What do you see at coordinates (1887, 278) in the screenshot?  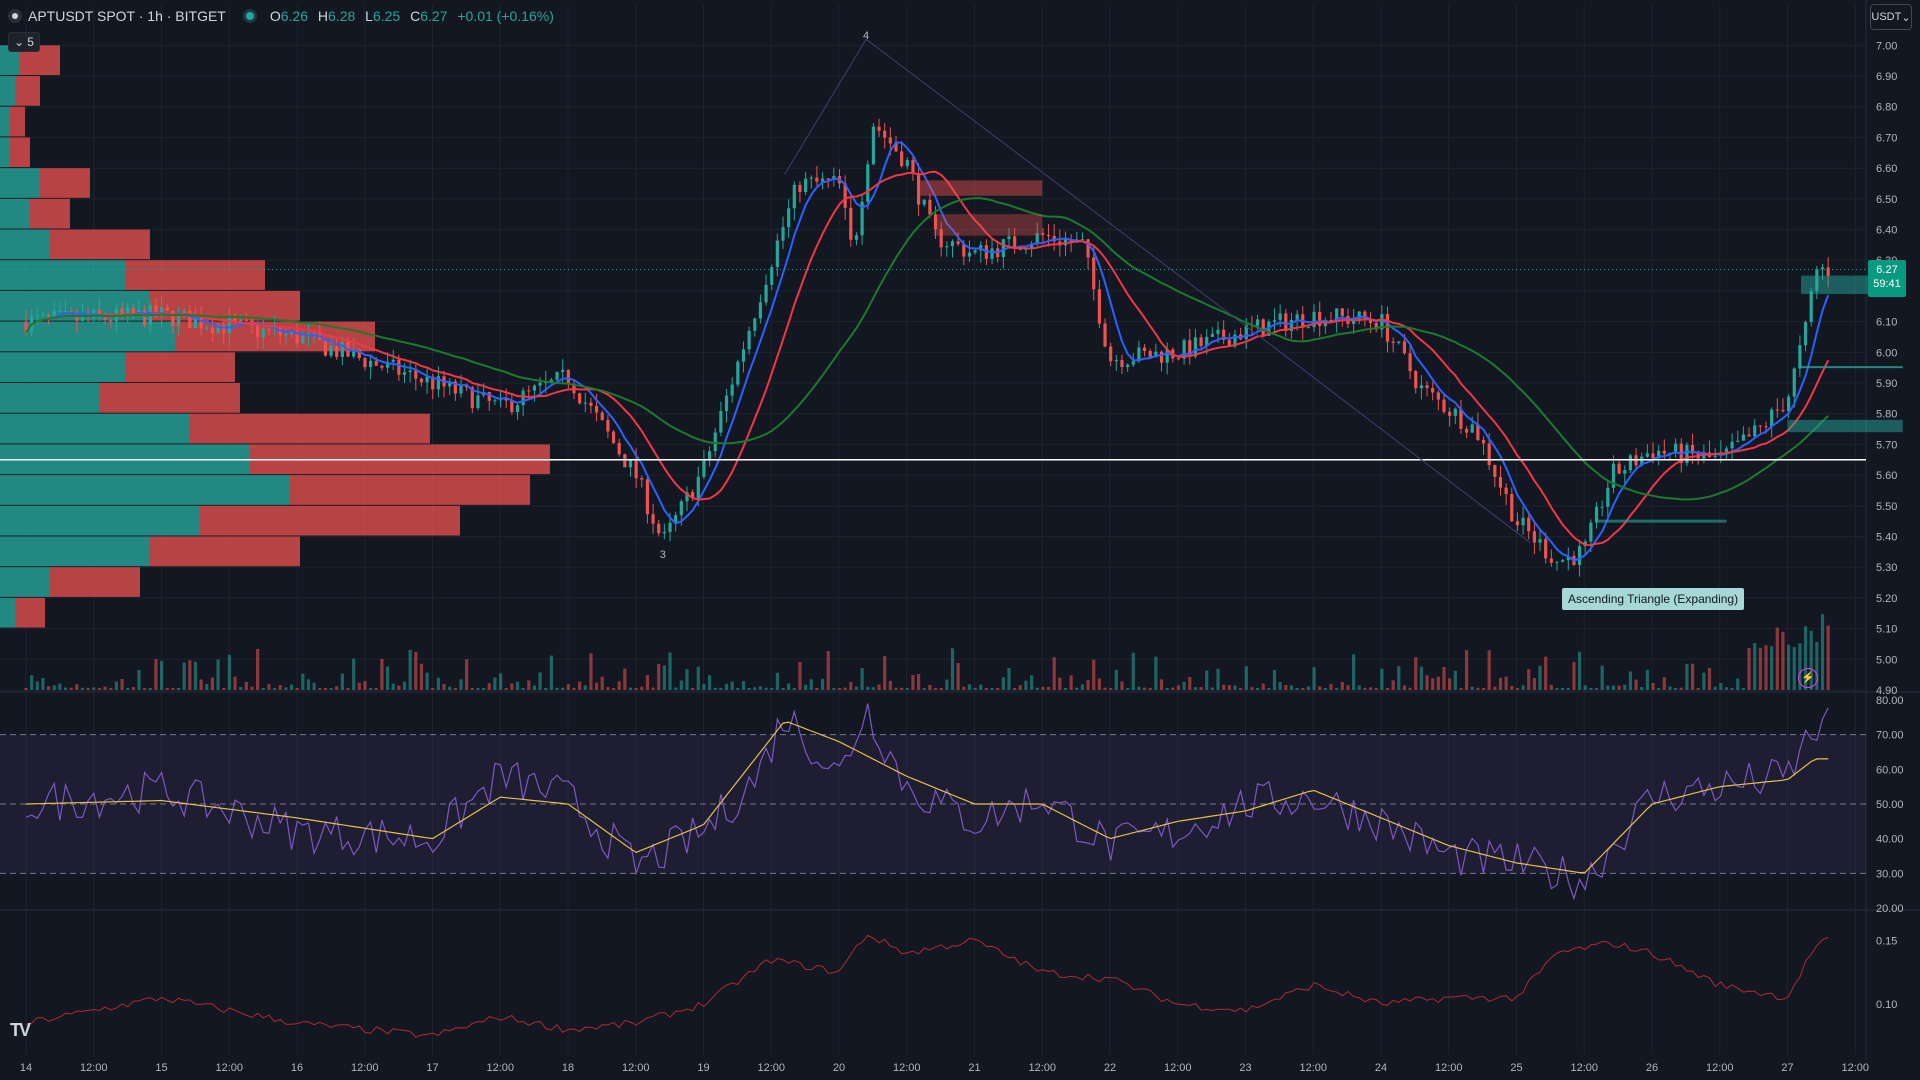 I see `current-price-tag: 6.27 59:41` at bounding box center [1887, 278].